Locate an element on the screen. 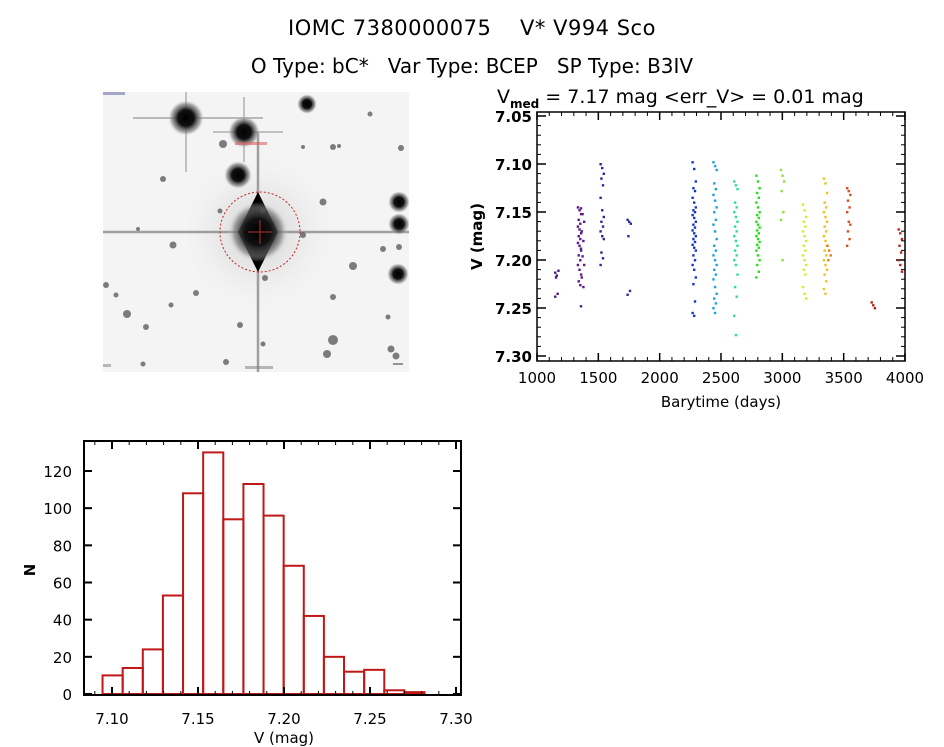 The image size is (944, 747). histogram-bars is located at coordinates (263, 573).